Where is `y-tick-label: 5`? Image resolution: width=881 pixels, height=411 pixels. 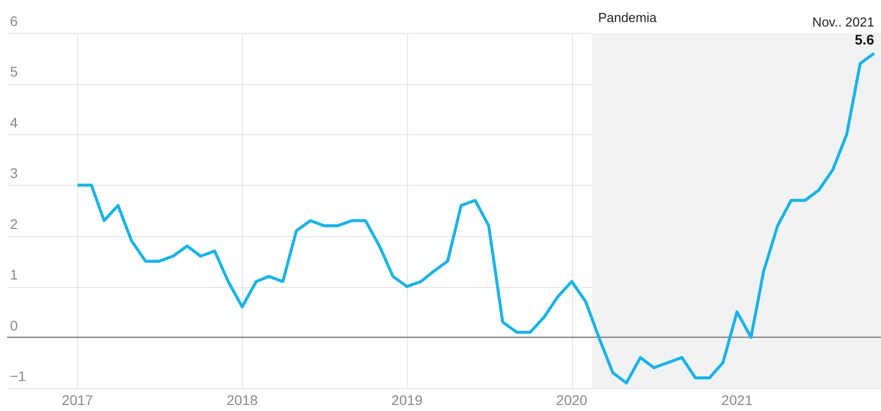 y-tick-label: 5 is located at coordinates (14, 72).